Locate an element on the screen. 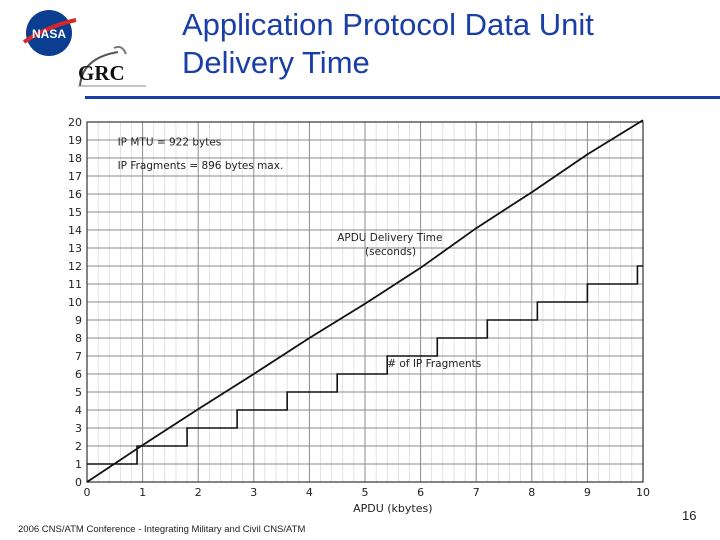  y-tick-label: 1 is located at coordinates (78, 464).